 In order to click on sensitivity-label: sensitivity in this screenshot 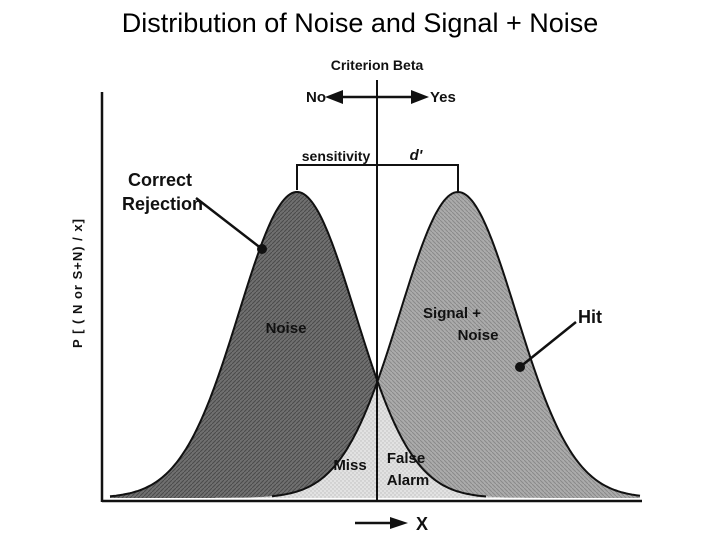, I will do `click(336, 156)`.